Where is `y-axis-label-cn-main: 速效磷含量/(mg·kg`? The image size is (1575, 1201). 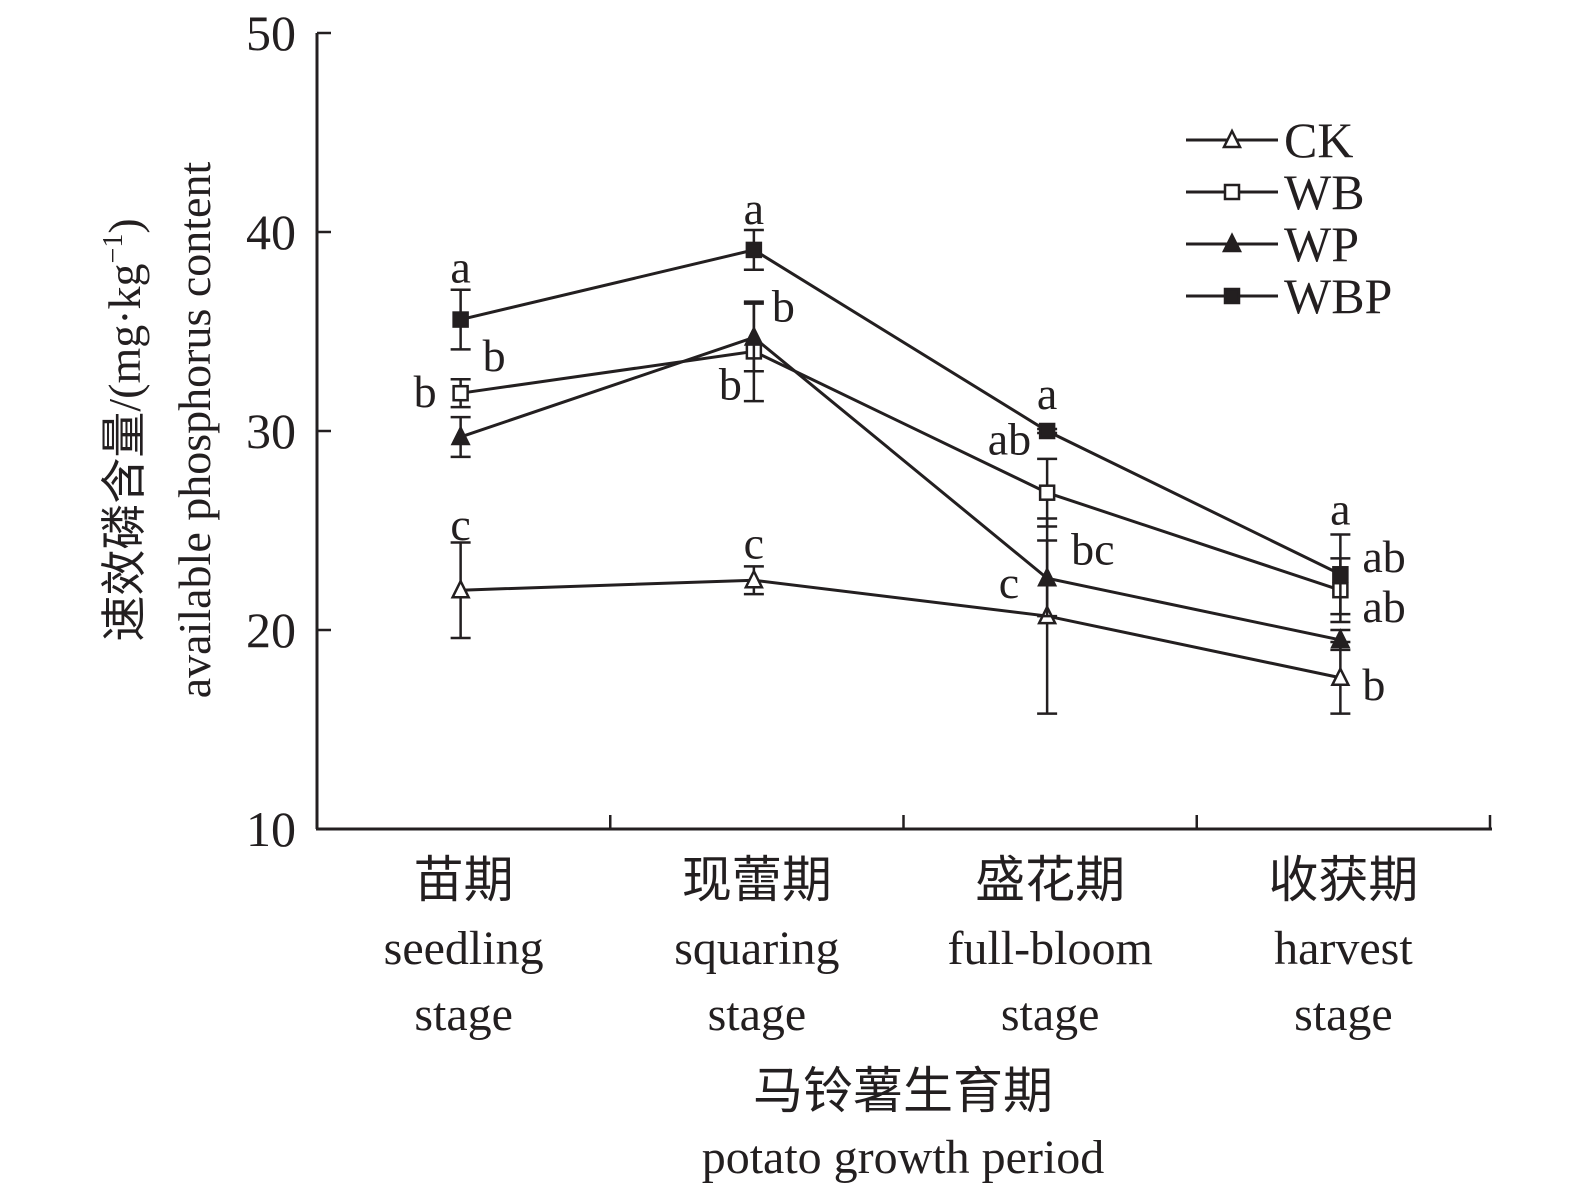 y-axis-label-cn-main: 速效磷含量/(mg·kg is located at coordinates (124, 452).